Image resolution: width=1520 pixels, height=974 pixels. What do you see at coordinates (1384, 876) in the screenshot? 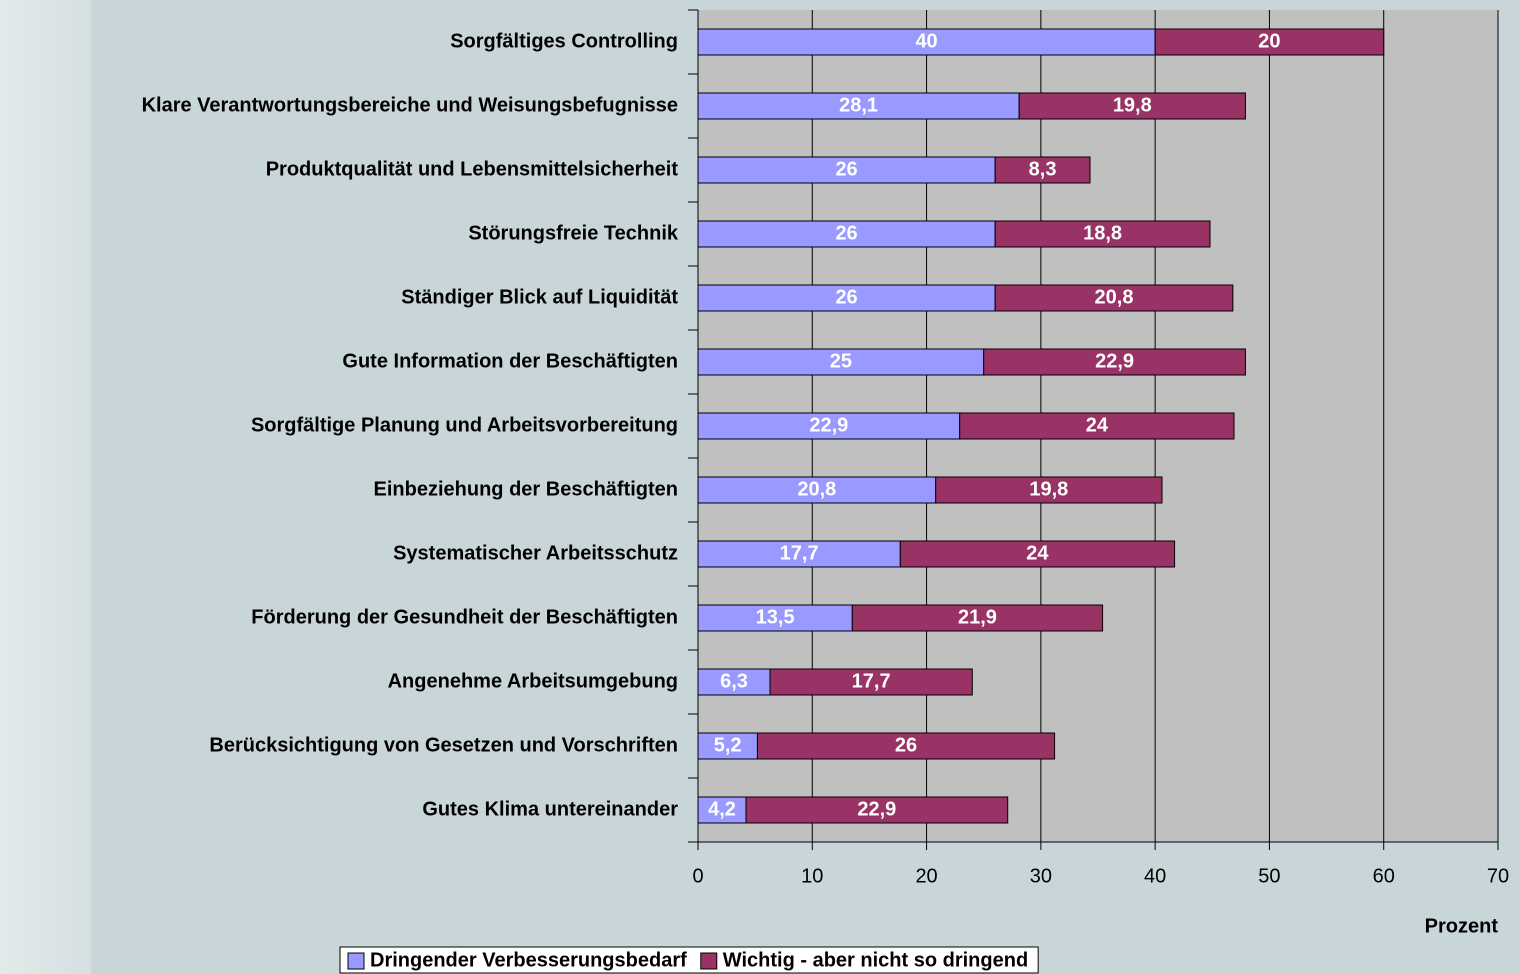
I see `x-tick-label: 60` at bounding box center [1384, 876].